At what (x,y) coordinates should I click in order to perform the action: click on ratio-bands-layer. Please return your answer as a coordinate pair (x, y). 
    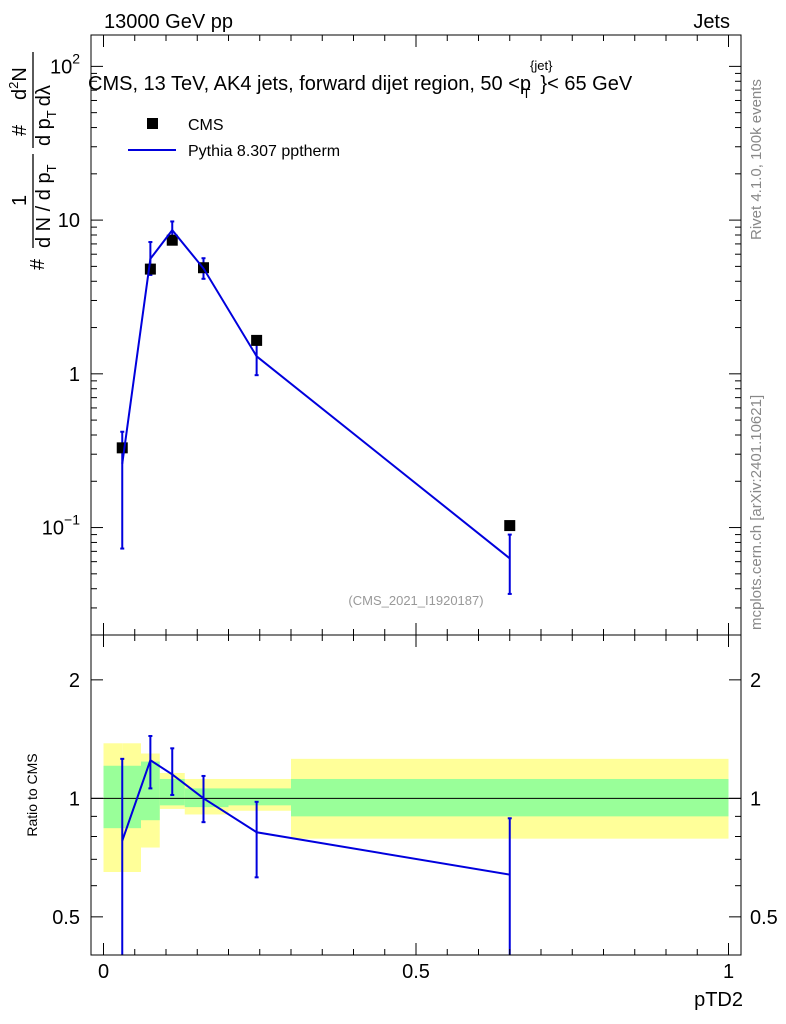
    Looking at the image, I should click on (416, 807).